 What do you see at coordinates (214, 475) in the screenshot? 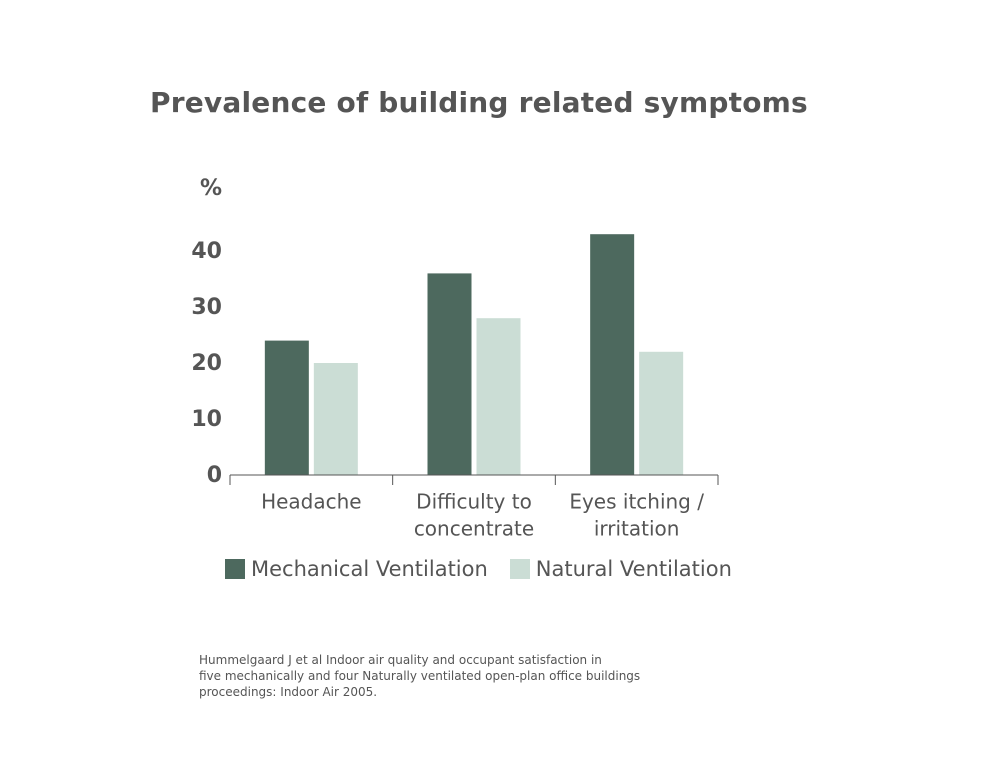
I see `y-tick-label: 0` at bounding box center [214, 475].